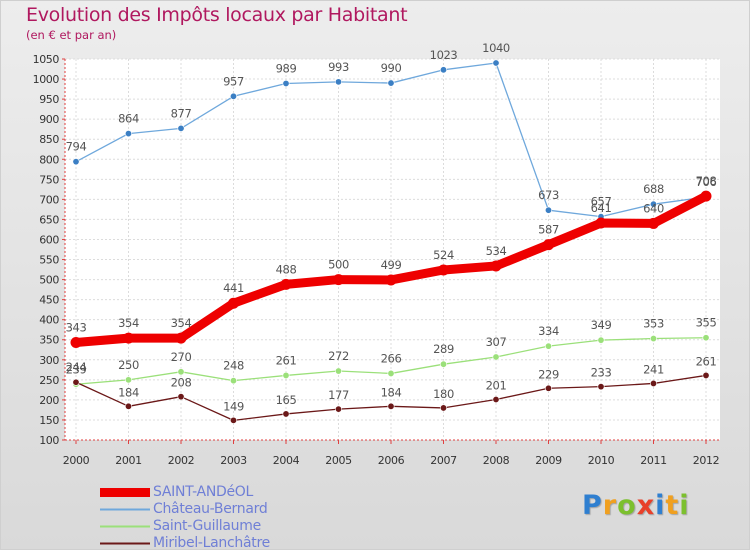  What do you see at coordinates (128, 119) in the screenshot?
I see `data-label-chateau-bernard: 864` at bounding box center [128, 119].